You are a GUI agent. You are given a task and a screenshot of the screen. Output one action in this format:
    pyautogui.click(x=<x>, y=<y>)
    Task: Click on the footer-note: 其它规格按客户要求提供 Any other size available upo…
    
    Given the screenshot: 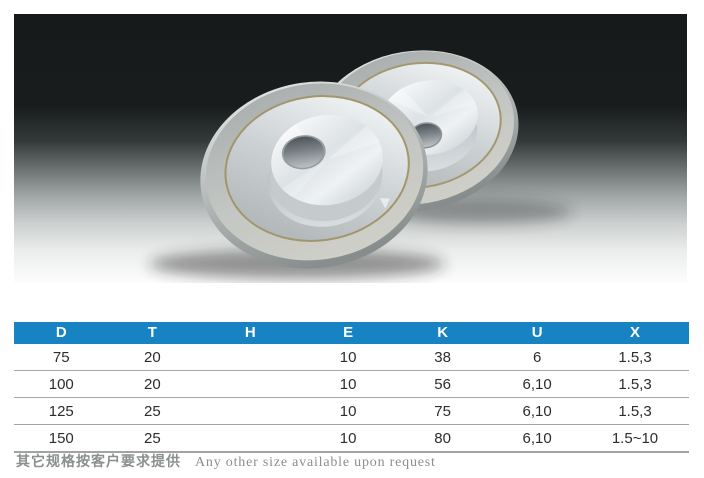 What is the action you would take?
    pyautogui.click(x=226, y=461)
    